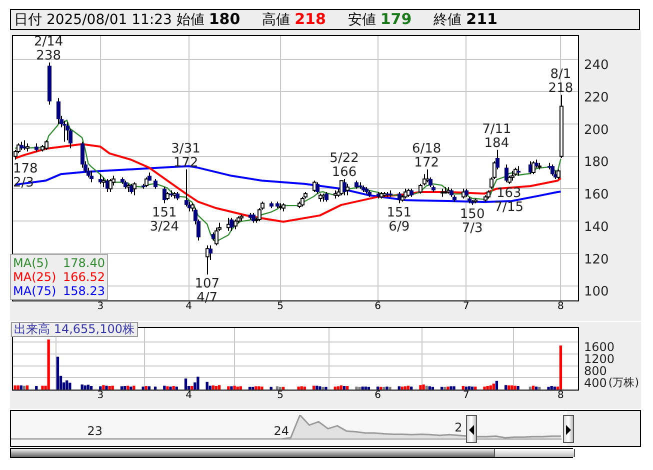 The width and height of the screenshot is (653, 470). I want to click on y-tick-label: 1600, so click(599, 347).